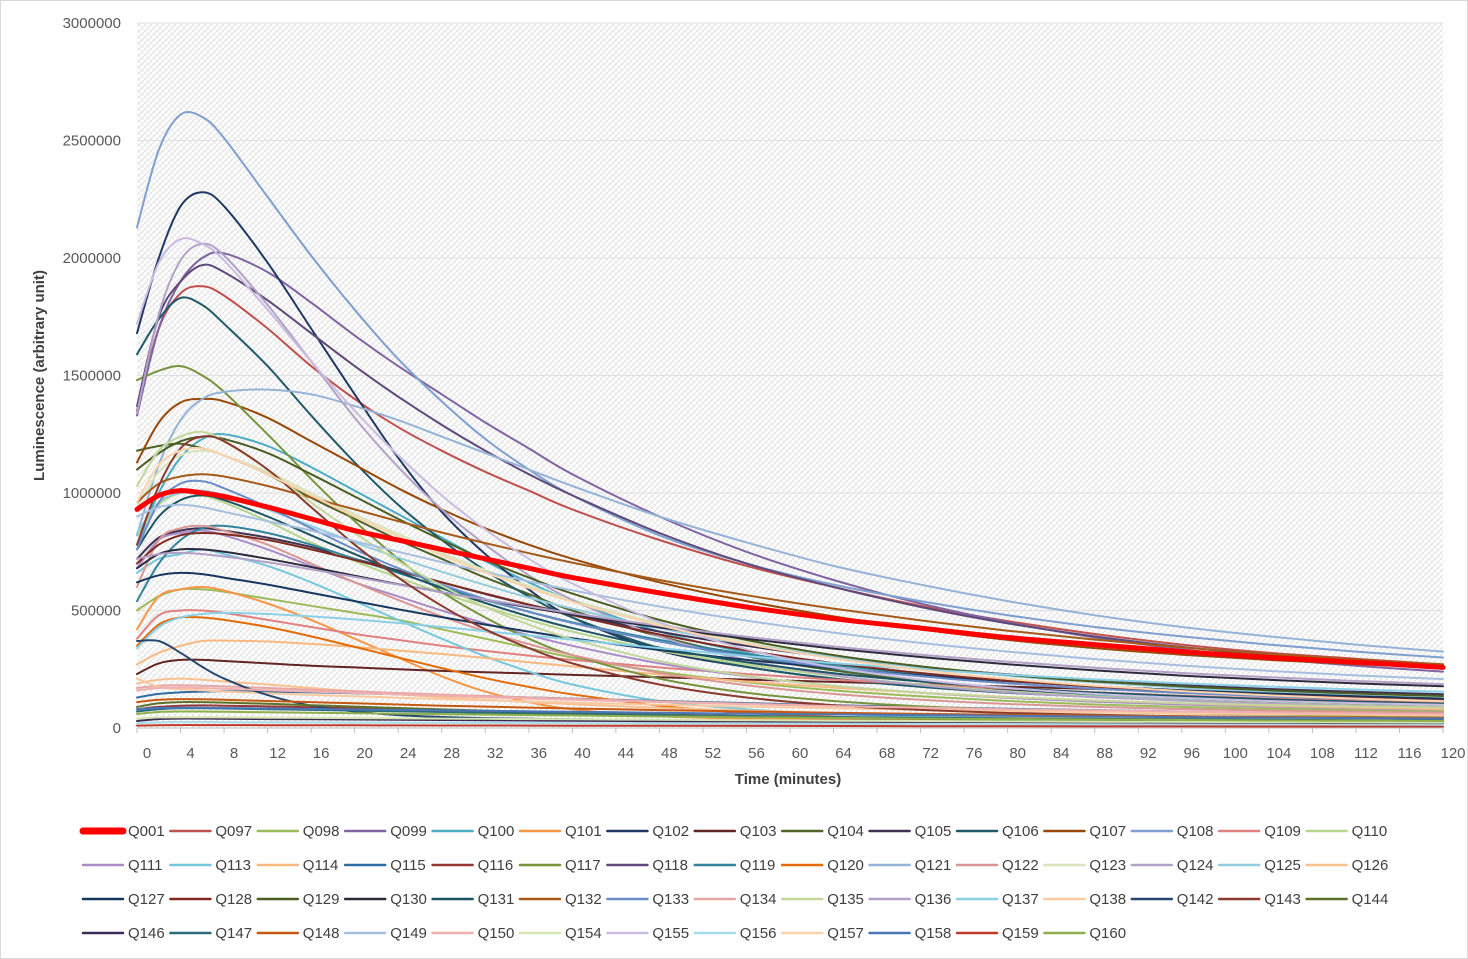 The height and width of the screenshot is (959, 1468). I want to click on x-tick-label: 44, so click(626, 753).